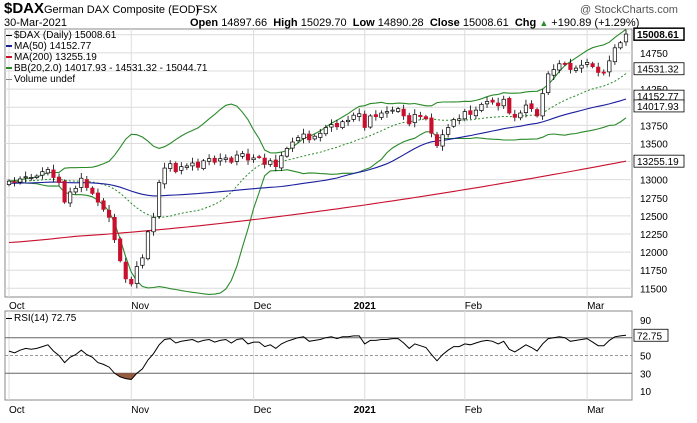 Image resolution: width=697 pixels, height=423 pixels. What do you see at coordinates (596, 306) in the screenshot?
I see `price-x-tick-label: Mar` at bounding box center [596, 306].